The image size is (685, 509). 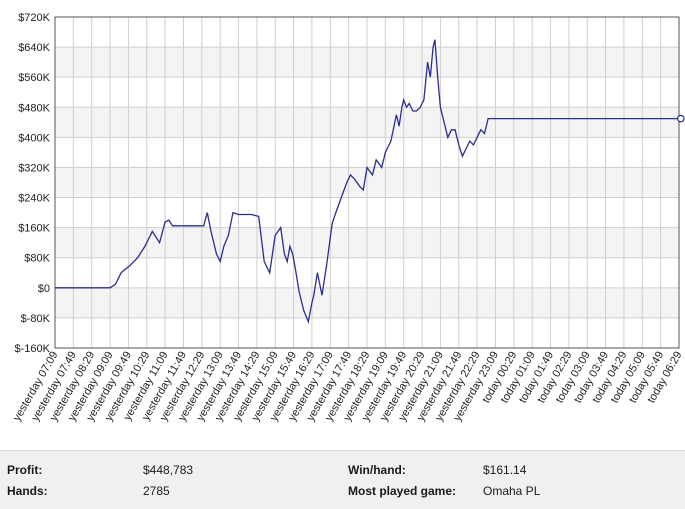 I want to click on y-tick-label: $160K, so click(x=34, y=229).